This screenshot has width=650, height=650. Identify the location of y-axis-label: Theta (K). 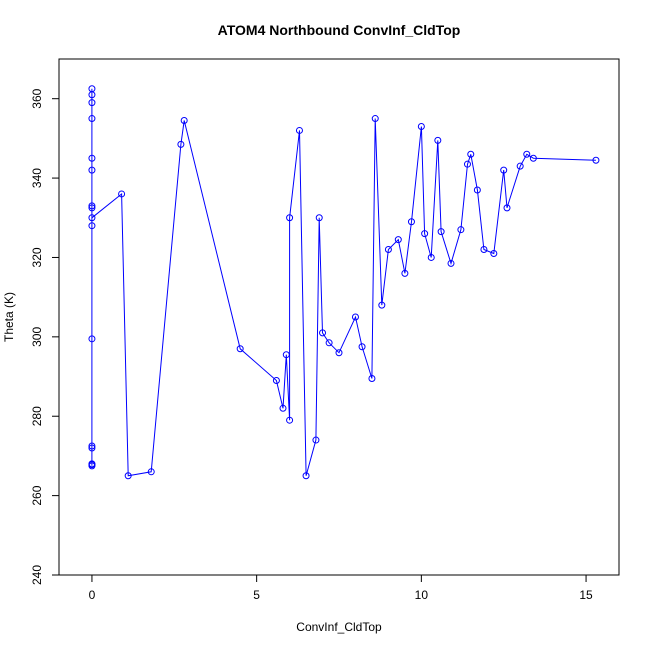
(9, 317).